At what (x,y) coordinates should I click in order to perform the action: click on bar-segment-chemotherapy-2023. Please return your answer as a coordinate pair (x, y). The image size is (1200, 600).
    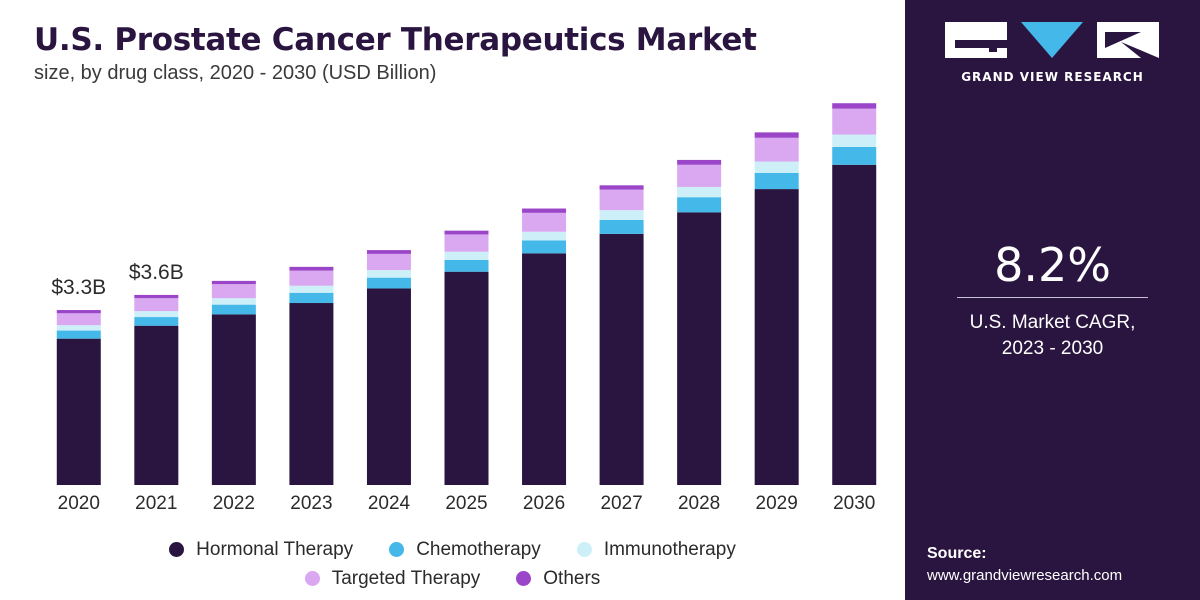
    Looking at the image, I should click on (311, 298).